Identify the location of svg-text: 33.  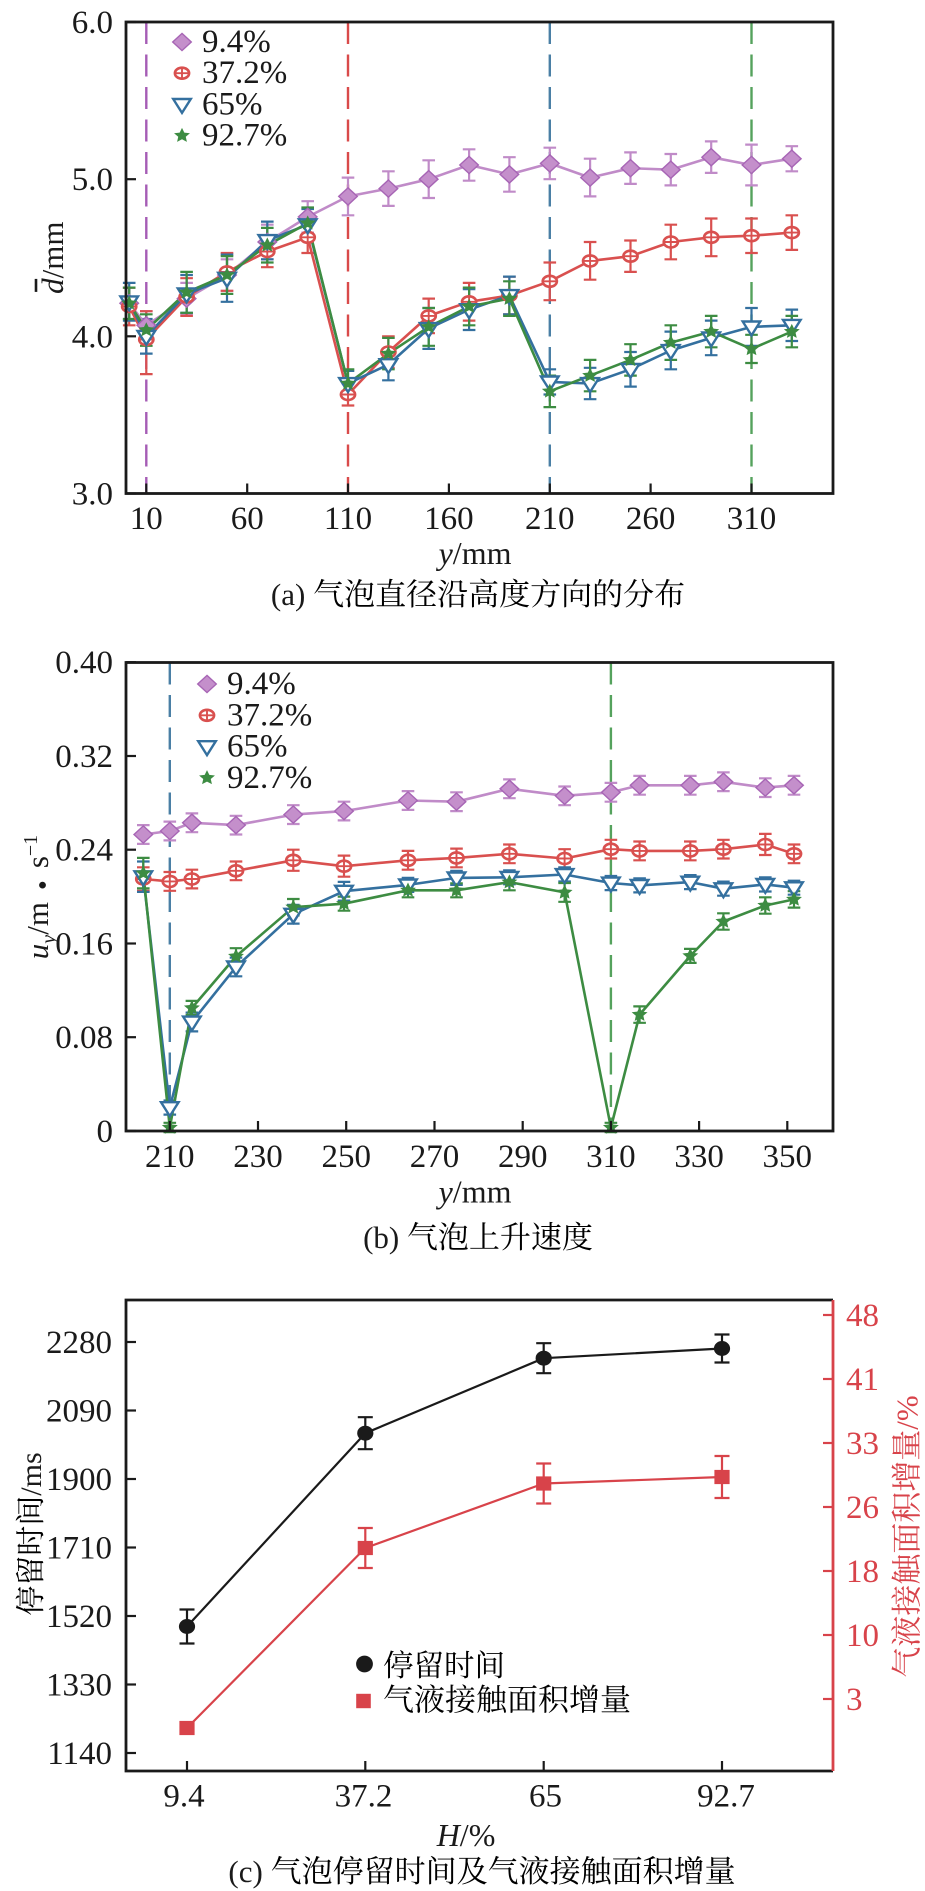
(862, 1444).